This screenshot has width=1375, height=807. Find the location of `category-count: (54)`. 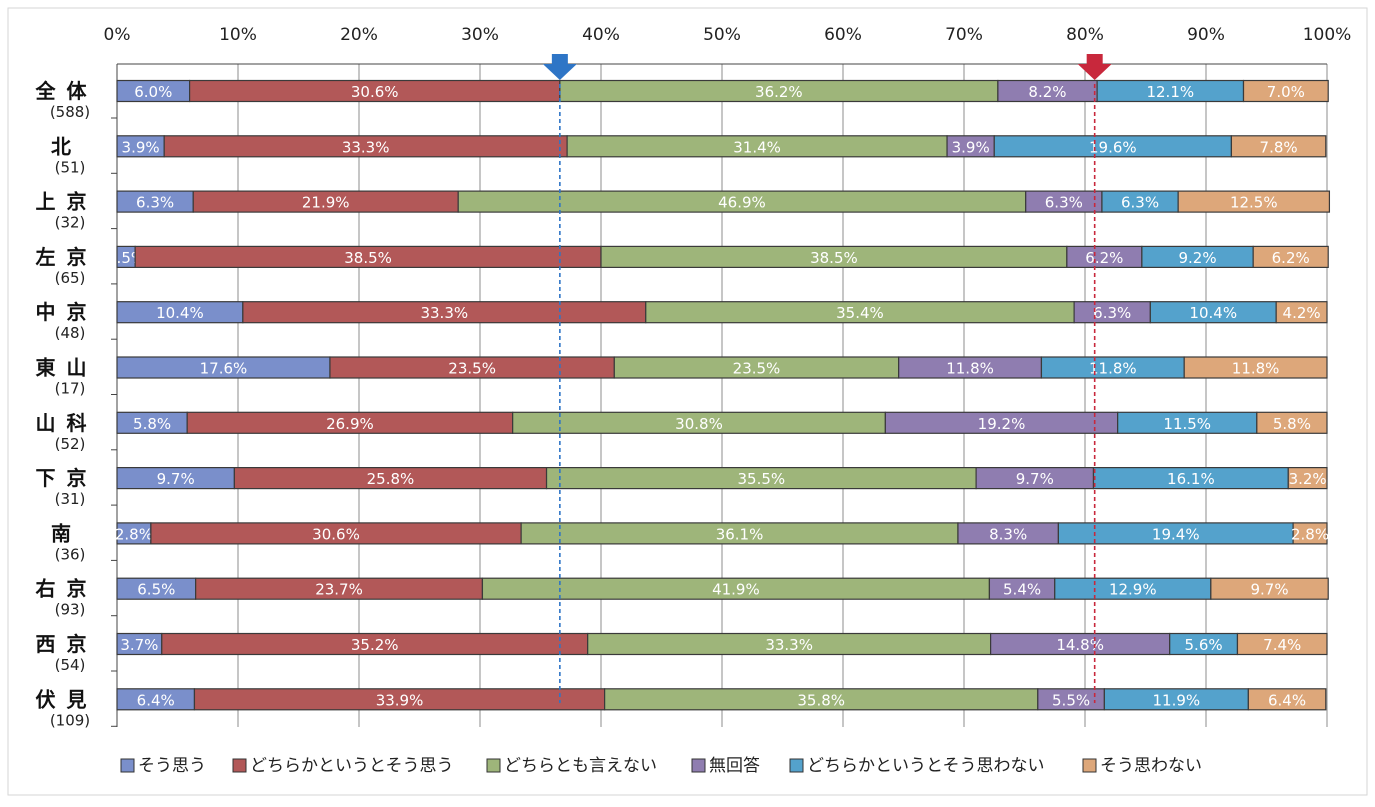

category-count: (54) is located at coordinates (70, 665).